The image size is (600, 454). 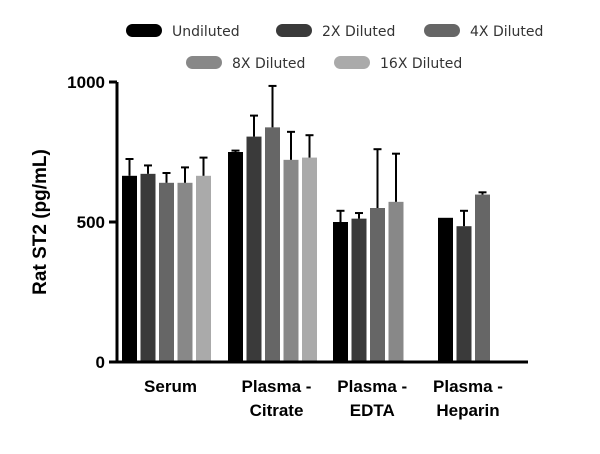 I want to click on x-tick-label: EDTA, so click(x=372, y=410).